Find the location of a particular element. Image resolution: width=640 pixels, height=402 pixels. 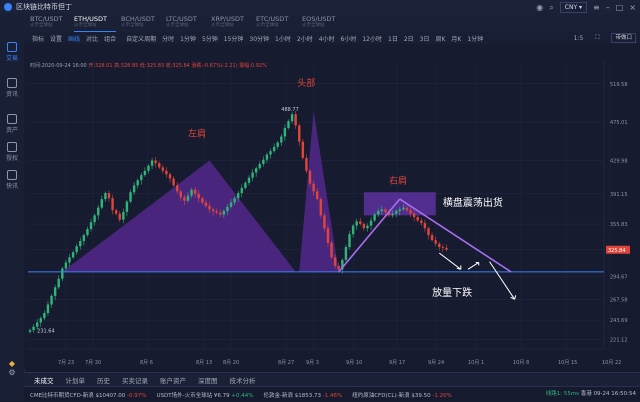

tab-xrp-usdt: XRP/USDT 火币全球站 is located at coordinates (232, 23).